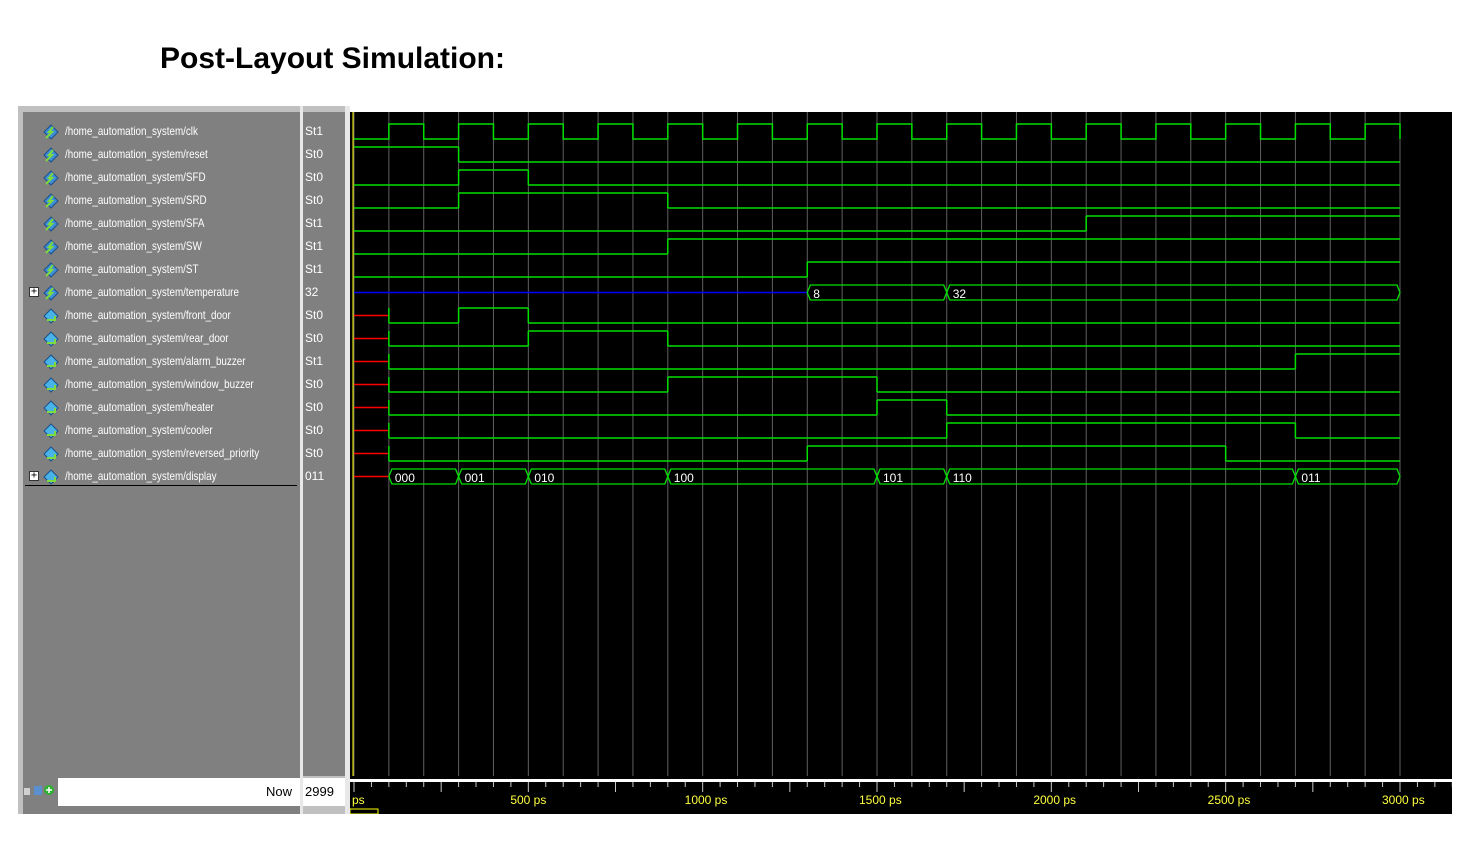 The width and height of the screenshot is (1471, 842). Describe the element at coordinates (816, 294) in the screenshot. I see `bus-value-label: 8` at that location.